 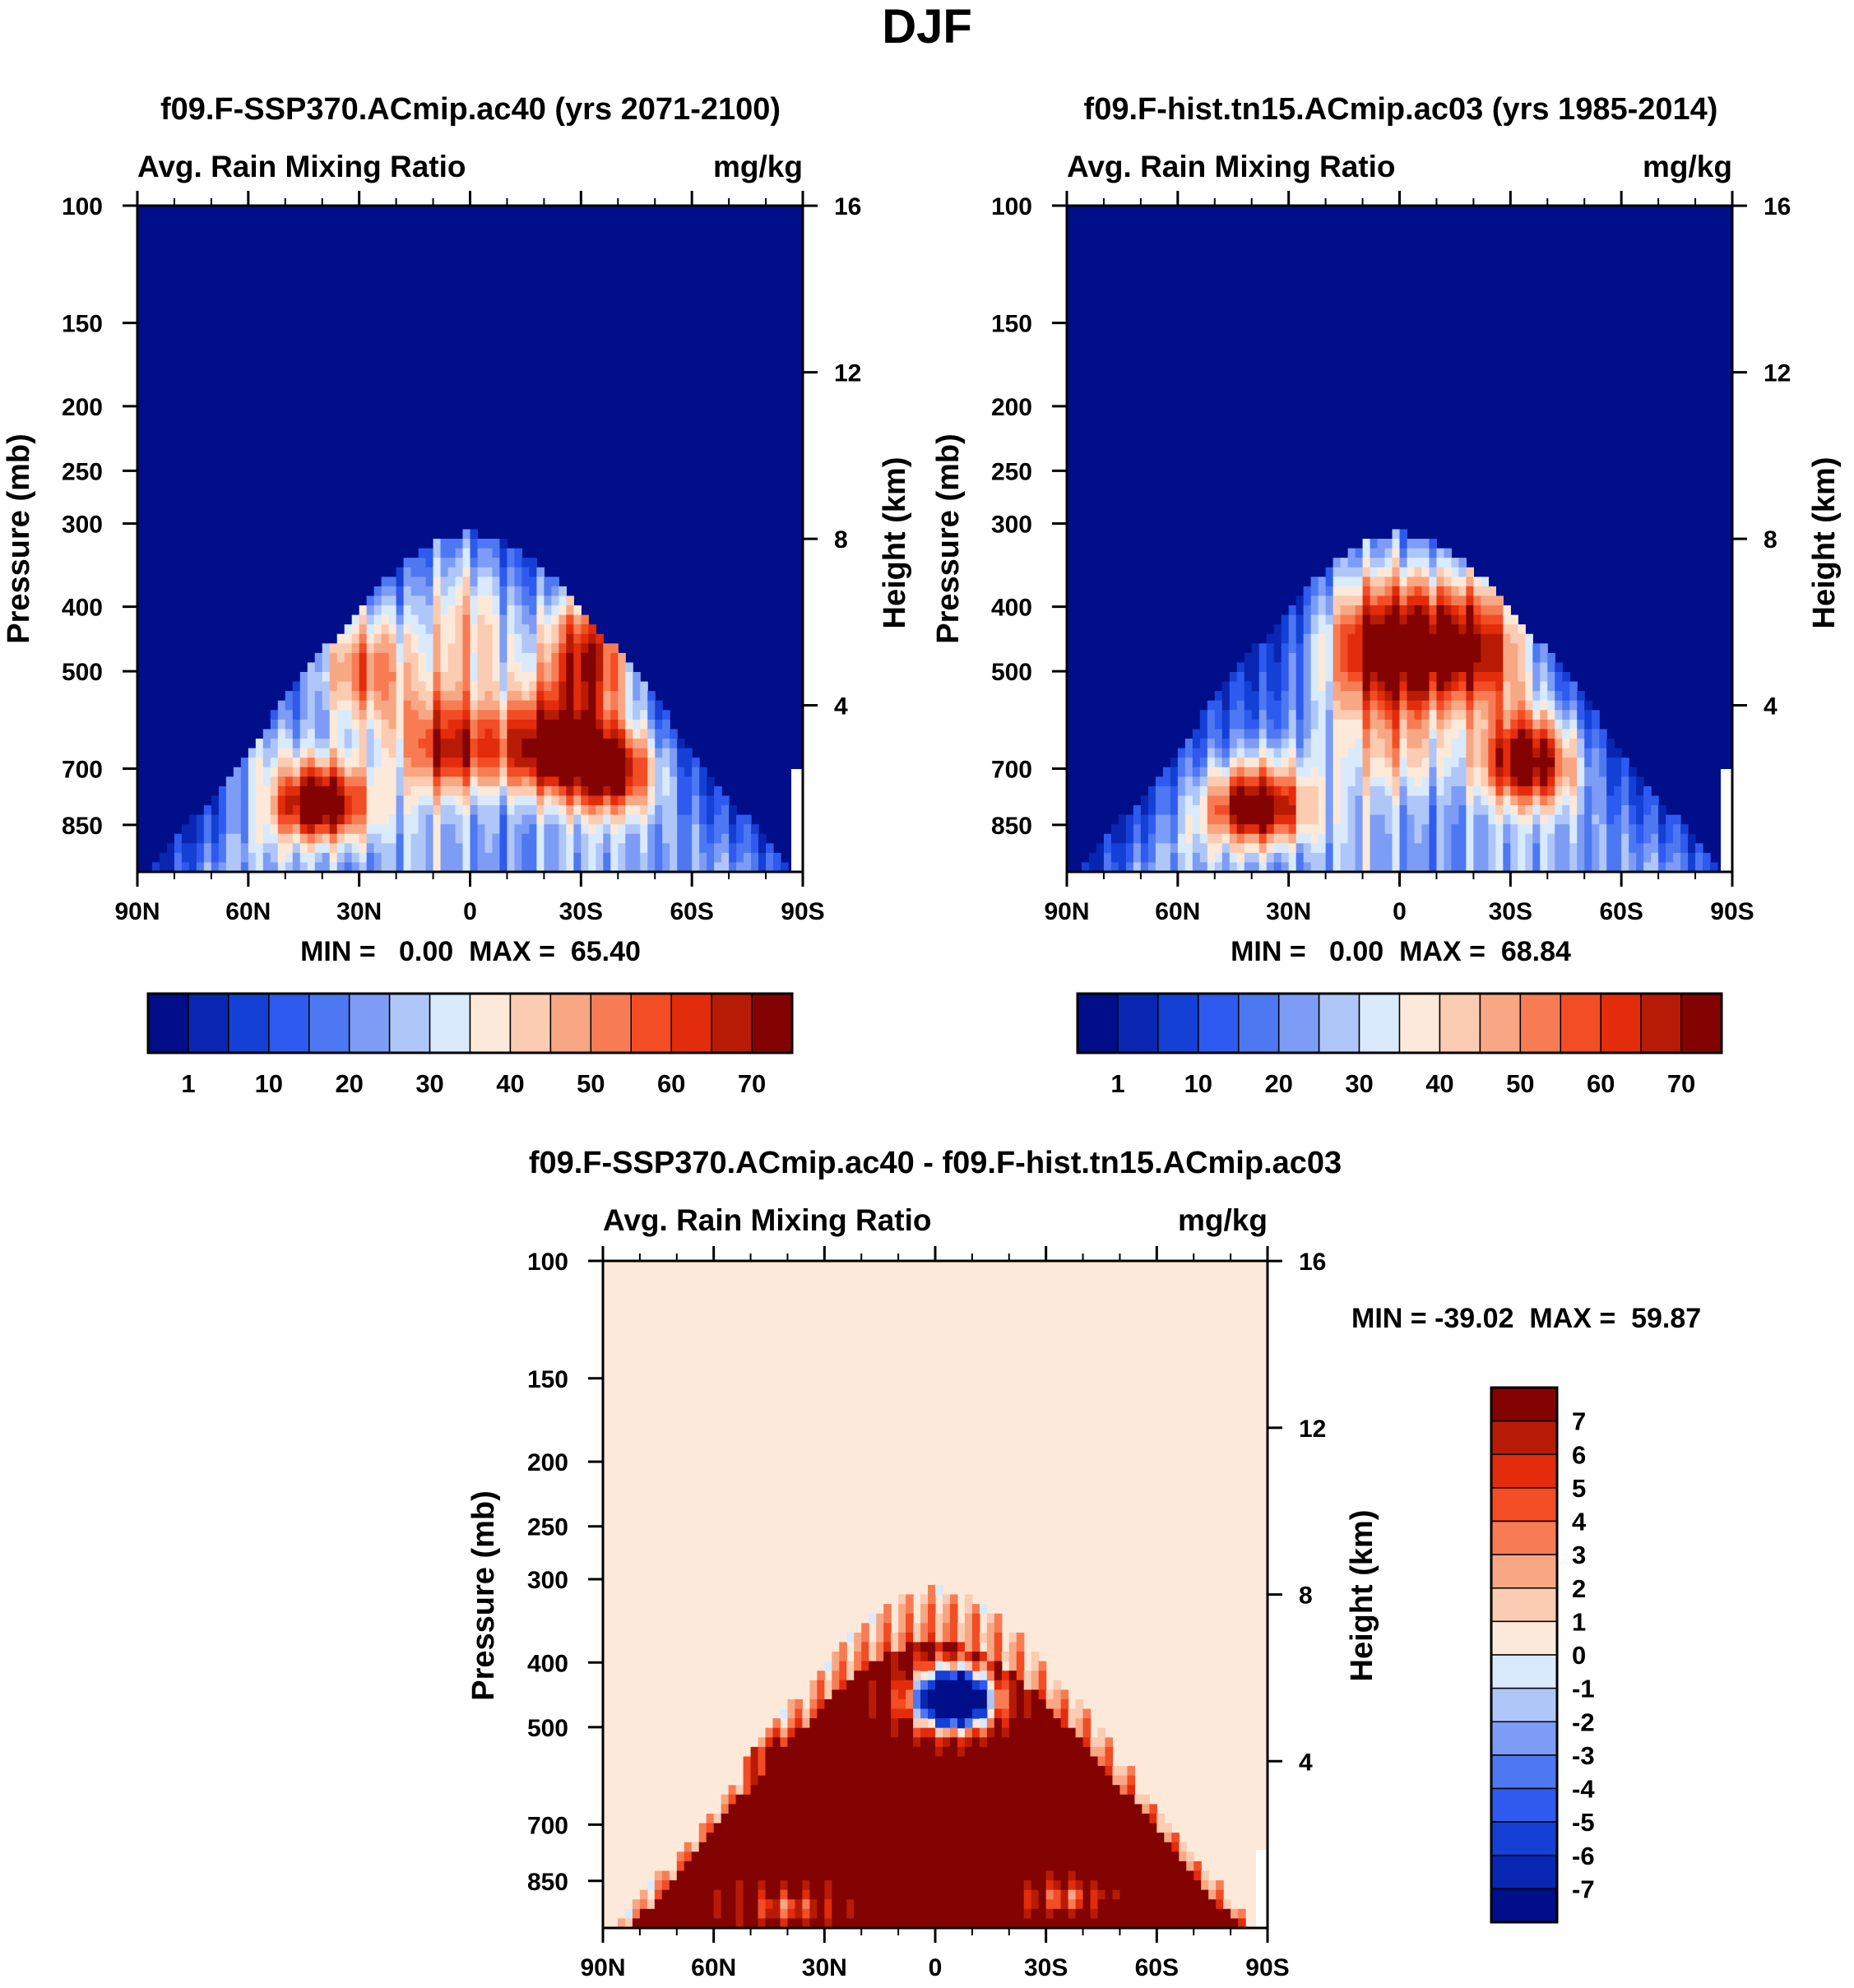 What do you see at coordinates (1399, 1023) in the screenshot?
I see `colorbar-frame` at bounding box center [1399, 1023].